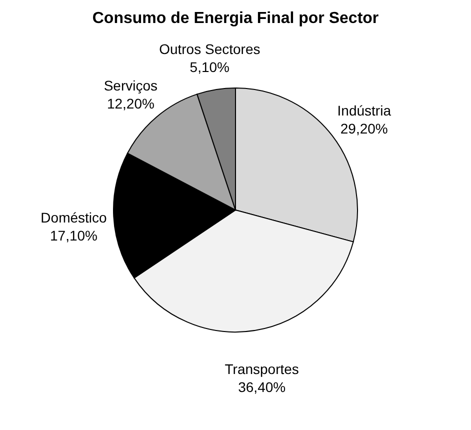 The width and height of the screenshot is (471, 430). I want to click on data-label: 5,10%, so click(210, 67).